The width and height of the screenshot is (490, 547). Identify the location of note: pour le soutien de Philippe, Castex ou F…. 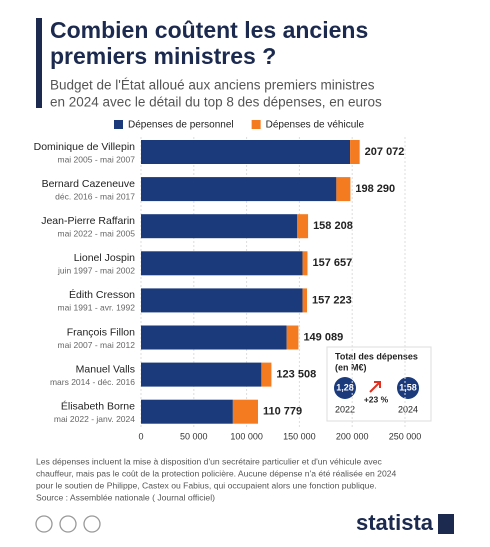
(206, 485).